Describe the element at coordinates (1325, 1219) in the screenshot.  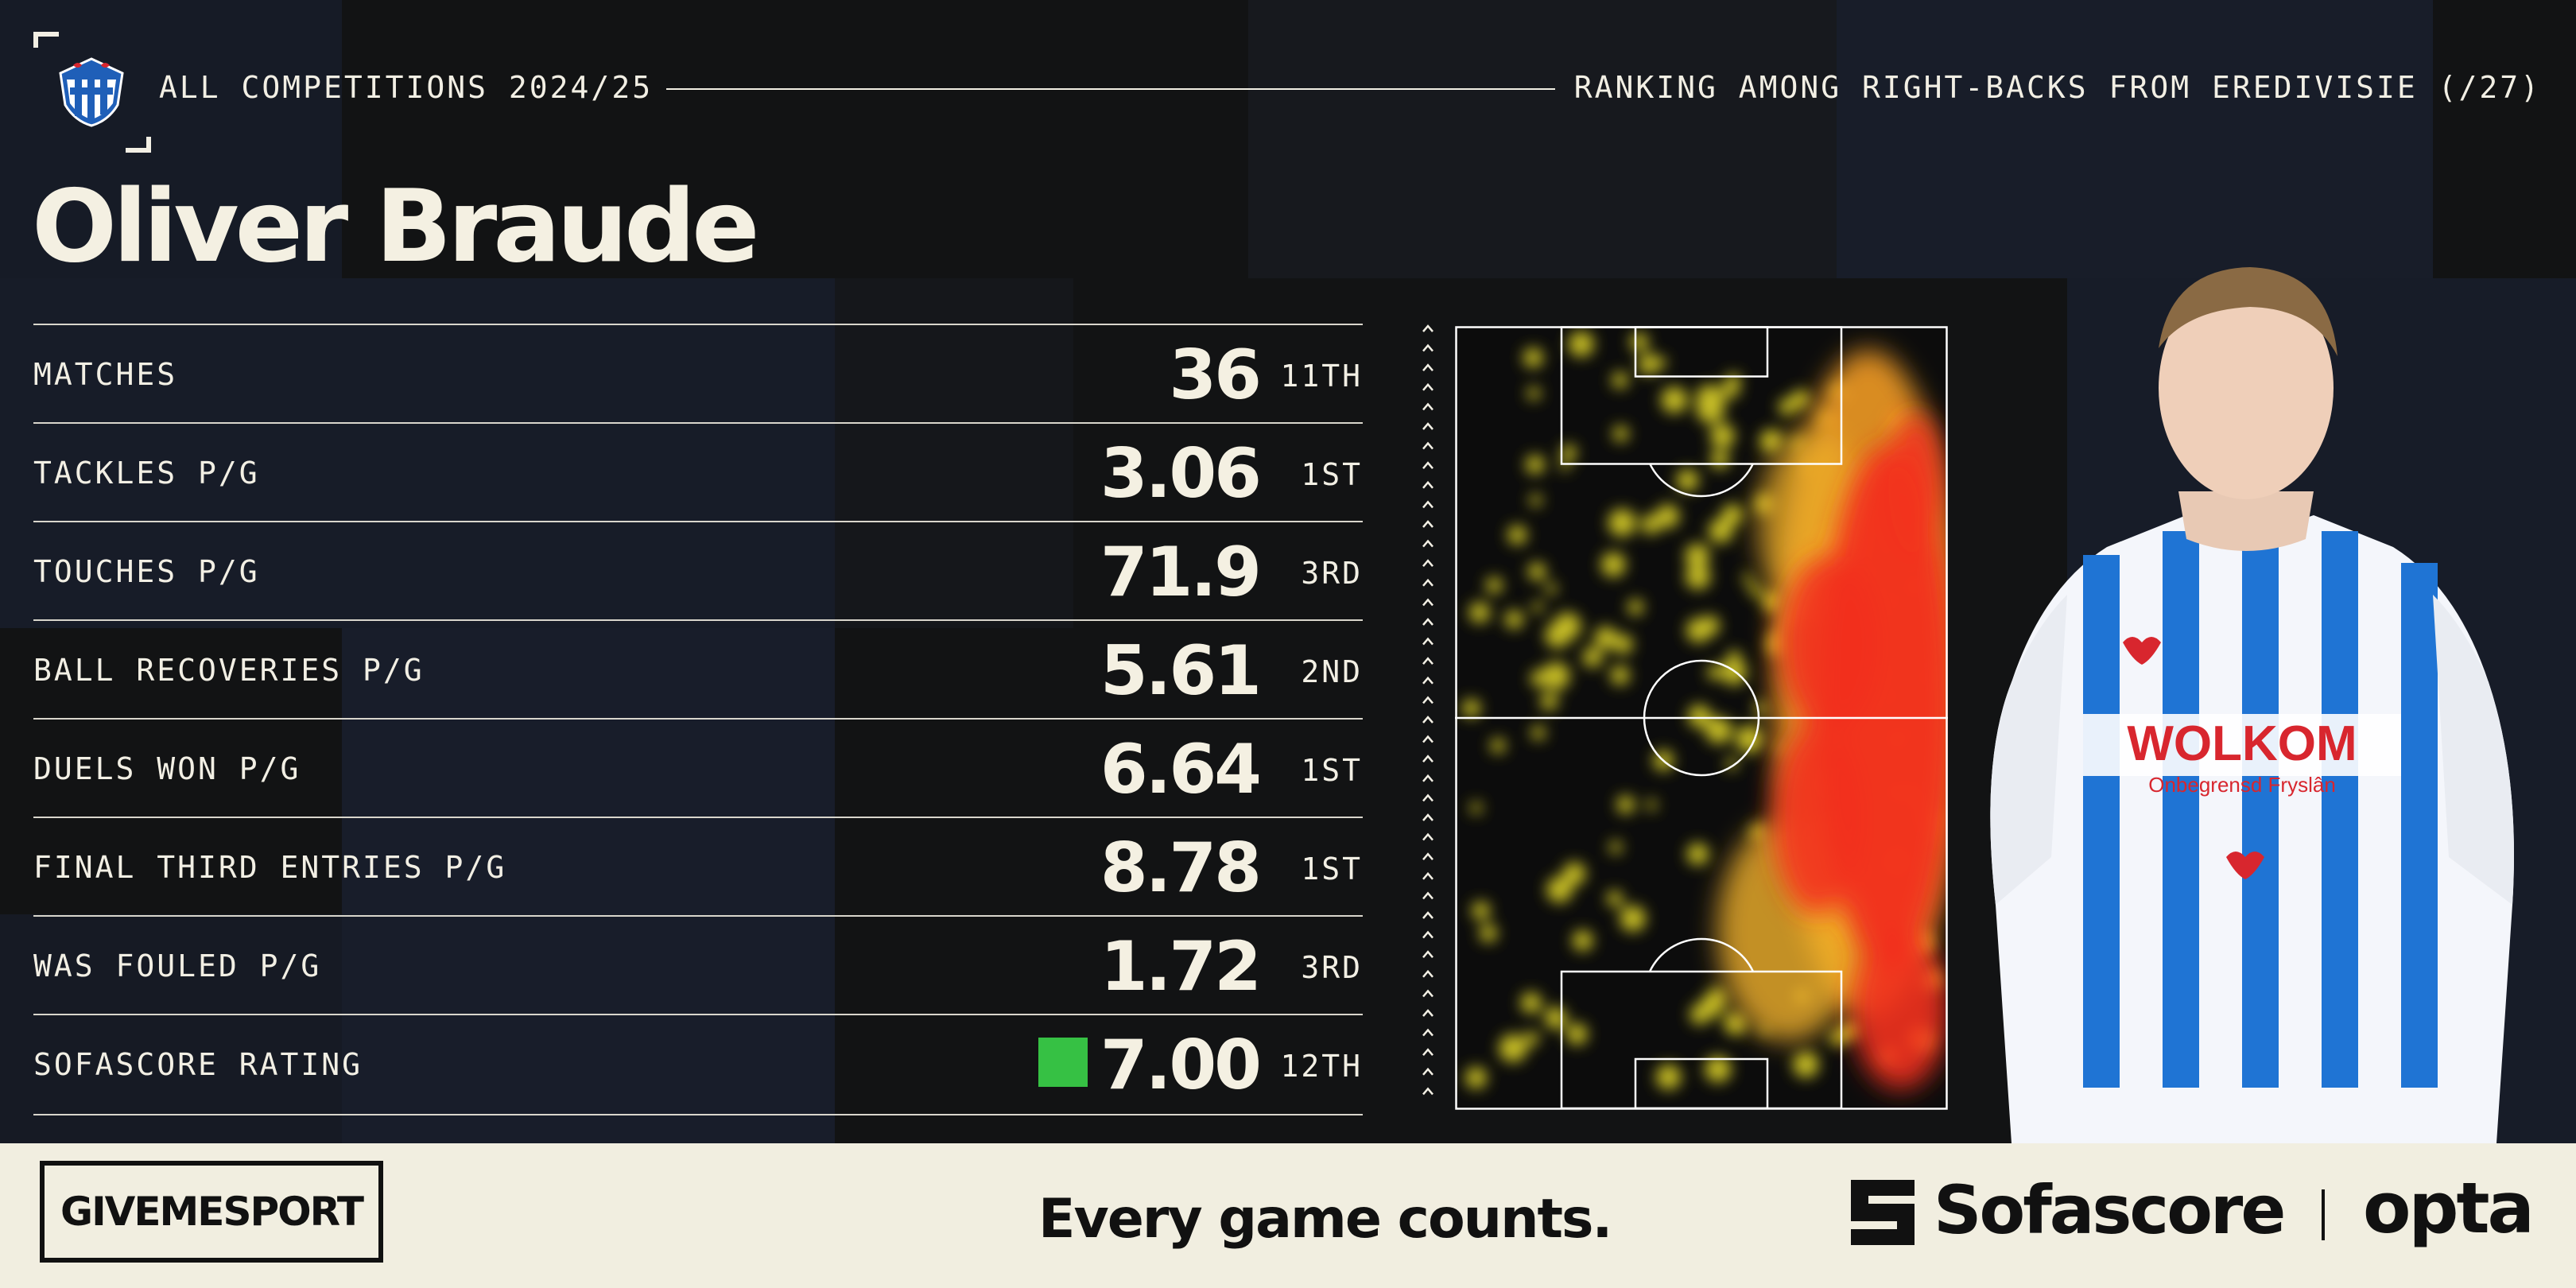
I see `tagline: Every game counts.` at that location.